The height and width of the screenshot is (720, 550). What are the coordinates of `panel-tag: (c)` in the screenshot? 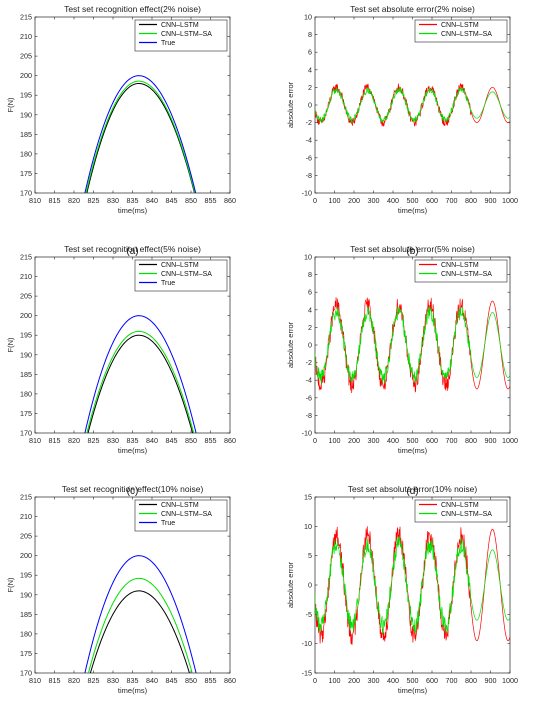 It's located at (133, 491).